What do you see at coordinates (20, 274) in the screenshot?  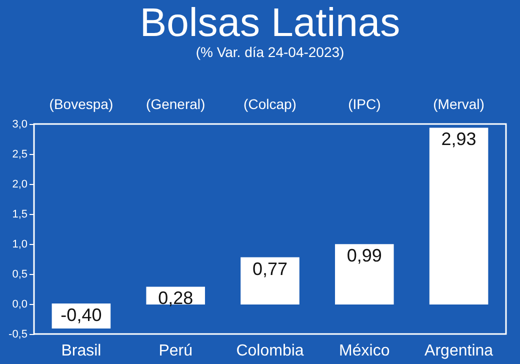 I see `y-tick-label: 0,5` at bounding box center [20, 274].